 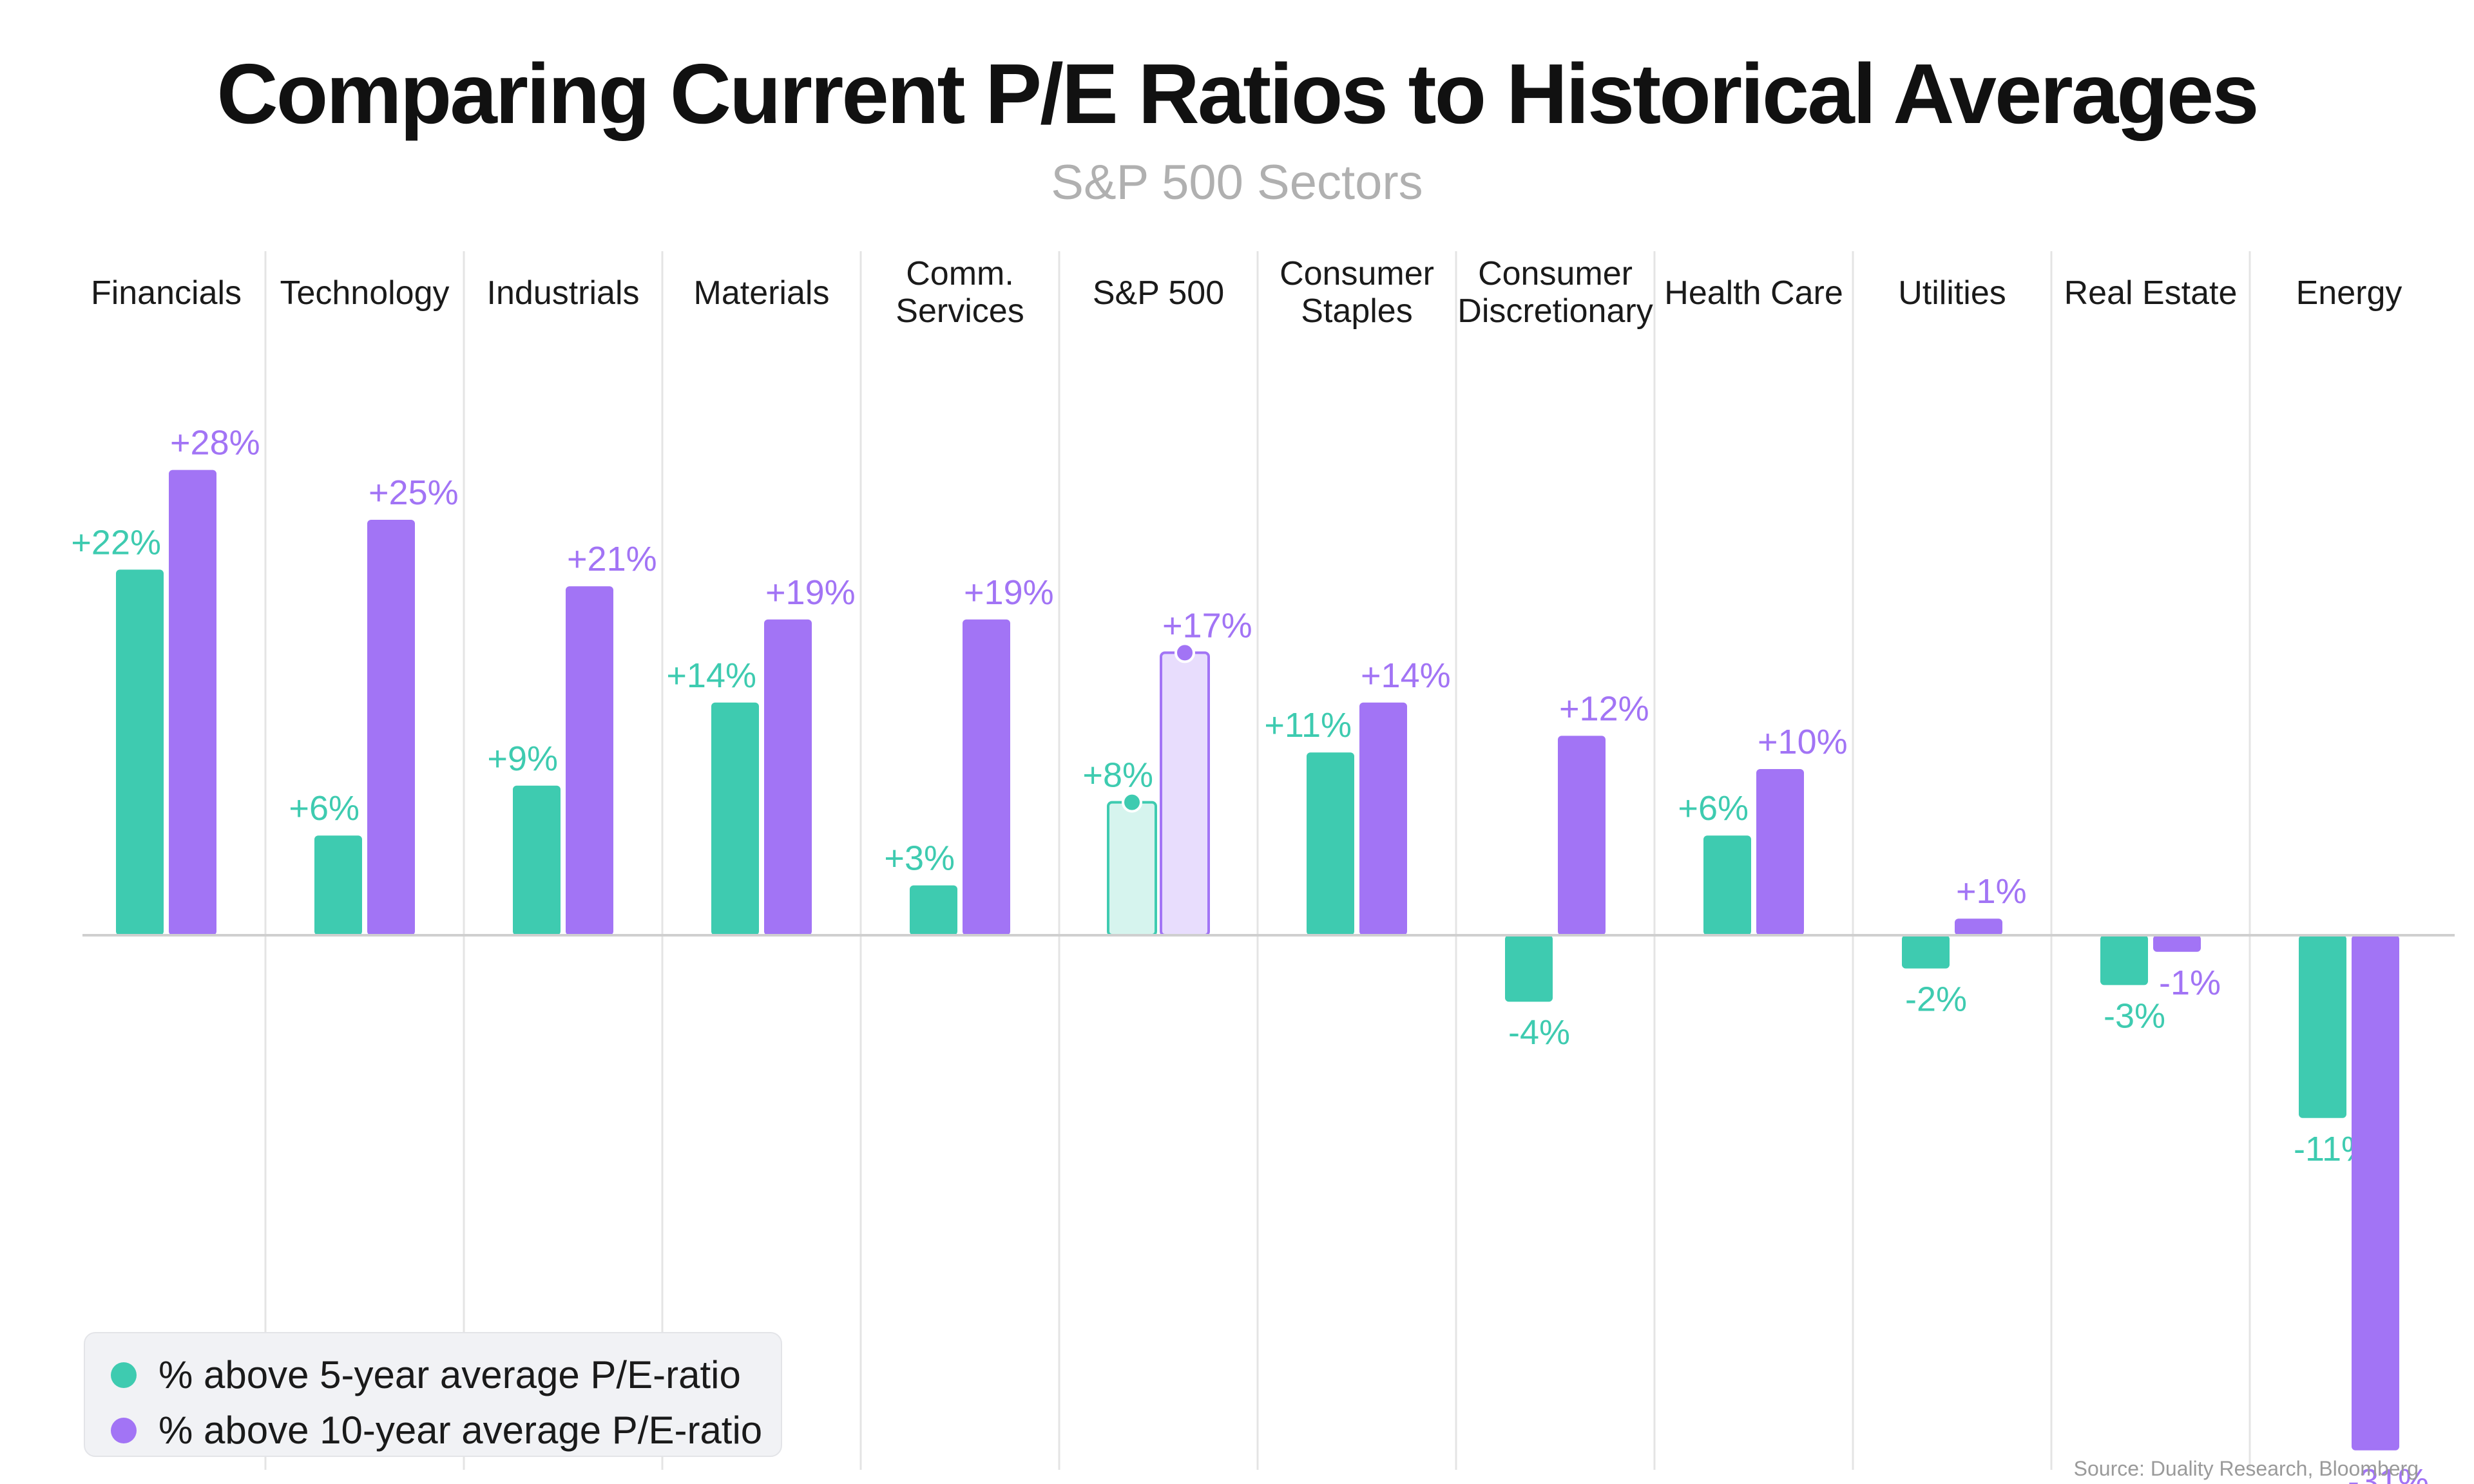 What do you see at coordinates (1978, 926) in the screenshot?
I see `bar-ten-year-utilities` at bounding box center [1978, 926].